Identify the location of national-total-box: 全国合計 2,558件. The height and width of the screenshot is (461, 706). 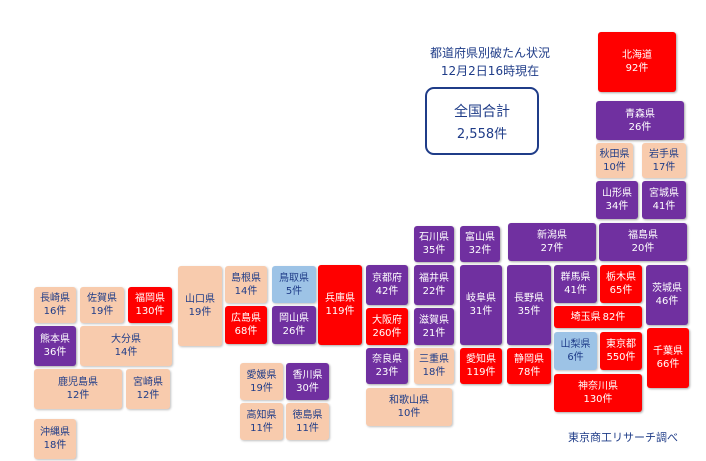
(482, 121).